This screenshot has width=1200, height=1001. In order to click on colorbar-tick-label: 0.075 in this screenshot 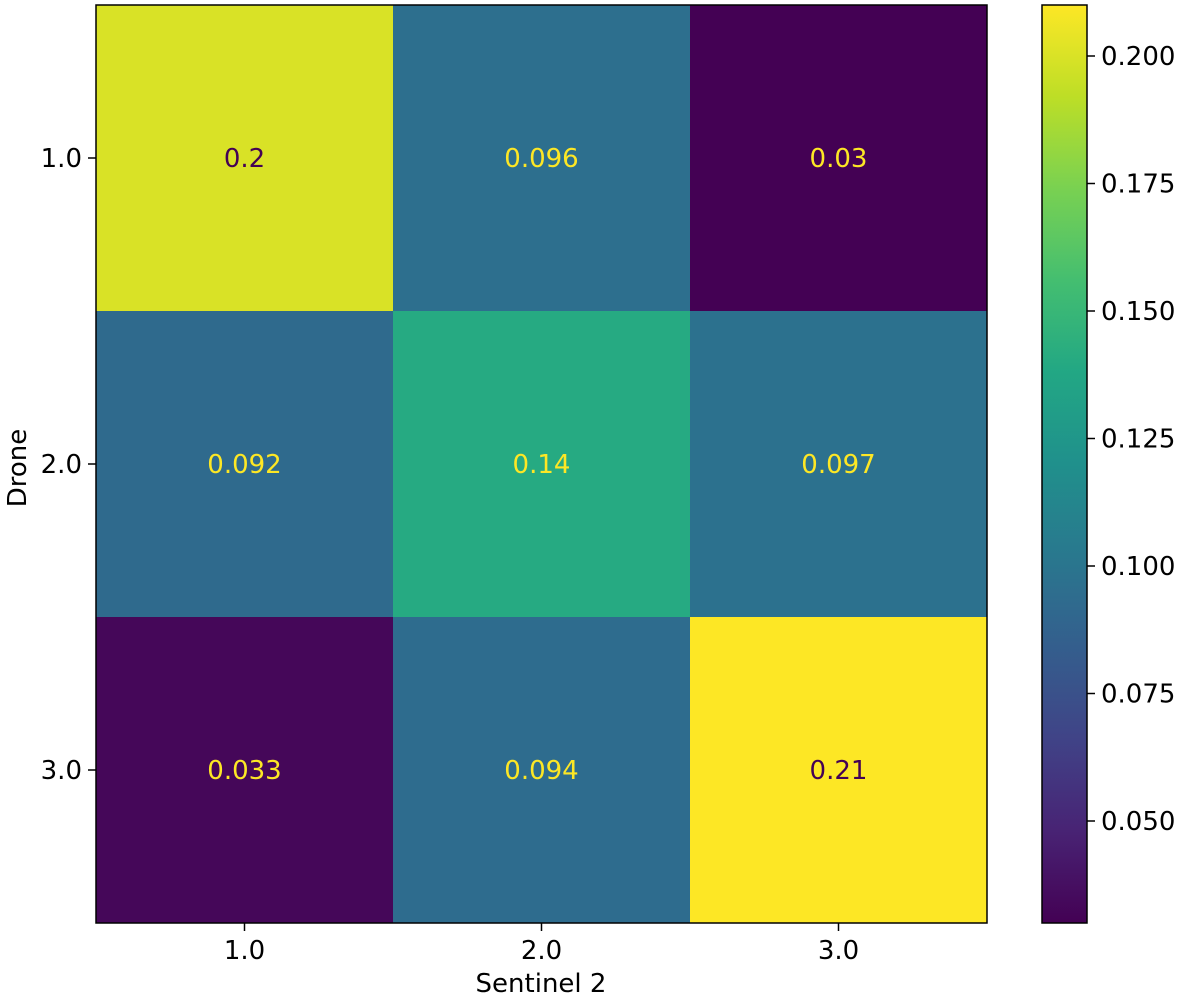, I will do `click(1138, 695)`.